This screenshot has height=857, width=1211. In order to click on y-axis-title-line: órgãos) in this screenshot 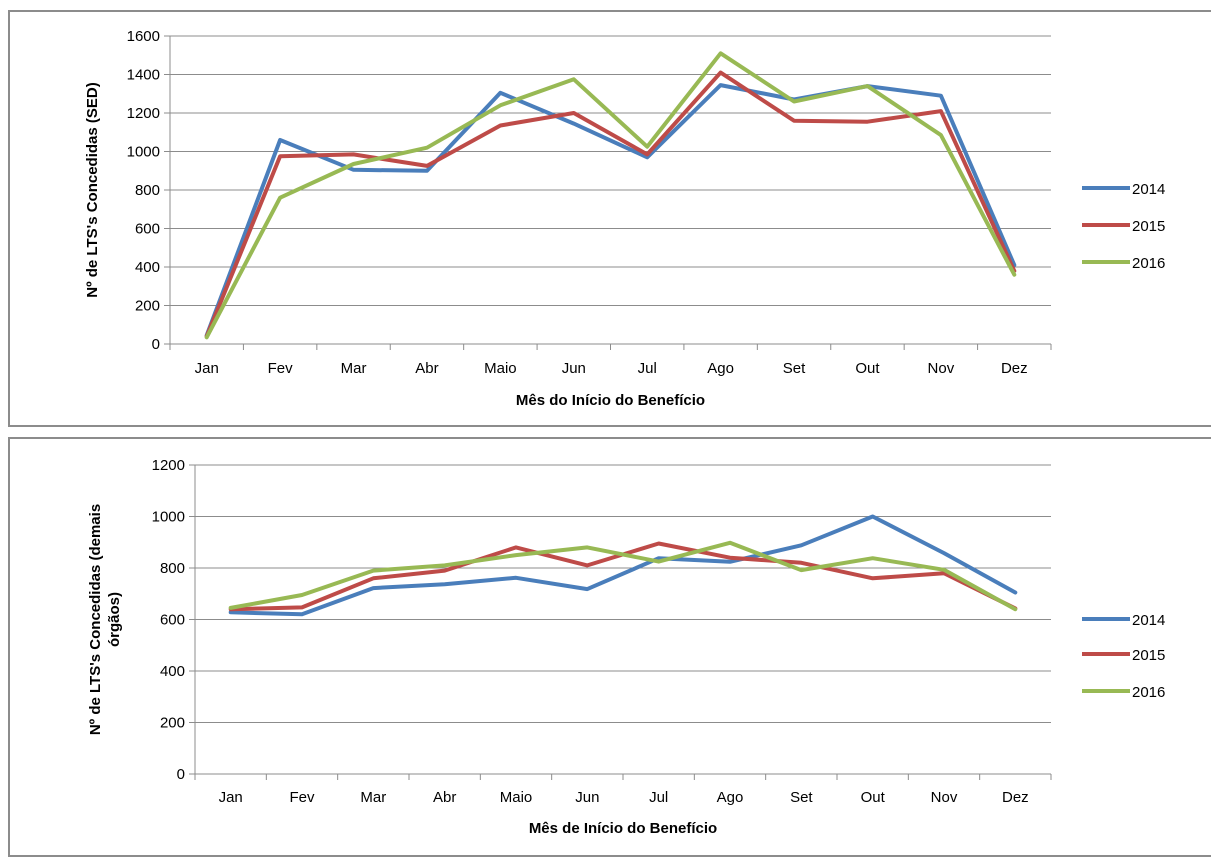, I will do `click(114, 619)`.